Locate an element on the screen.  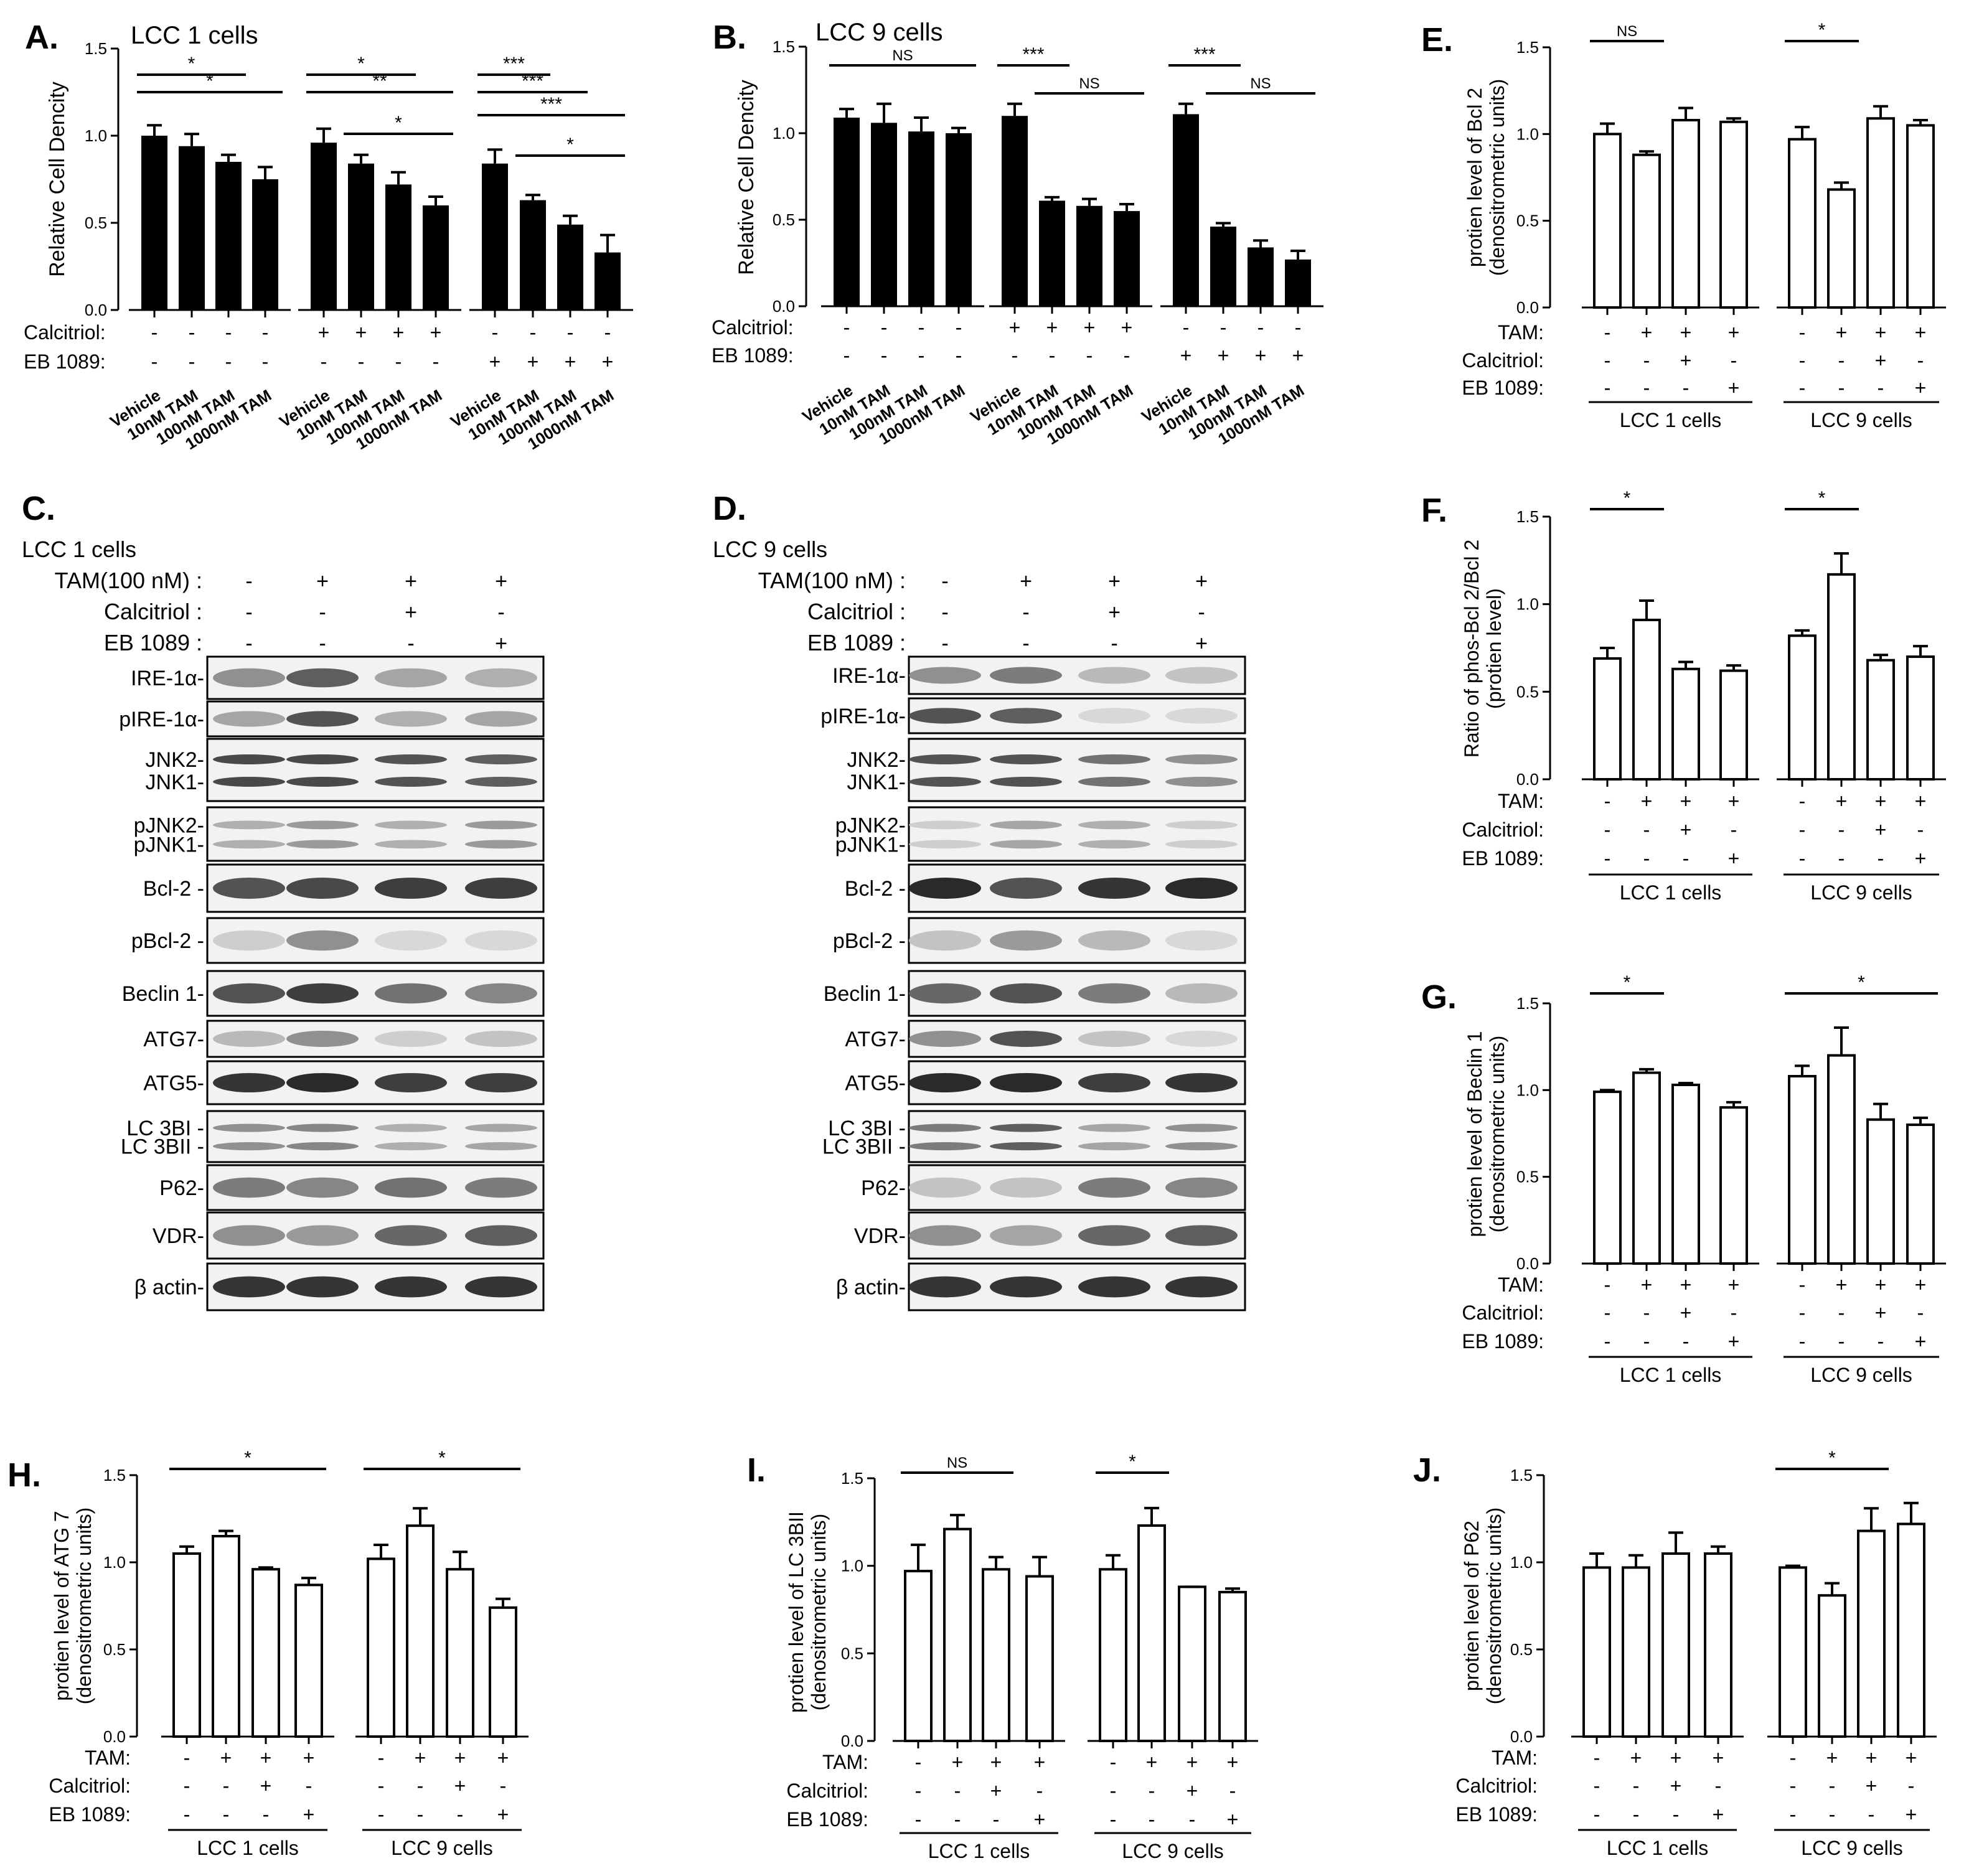
panel-label: G. is located at coordinates (1439, 997).